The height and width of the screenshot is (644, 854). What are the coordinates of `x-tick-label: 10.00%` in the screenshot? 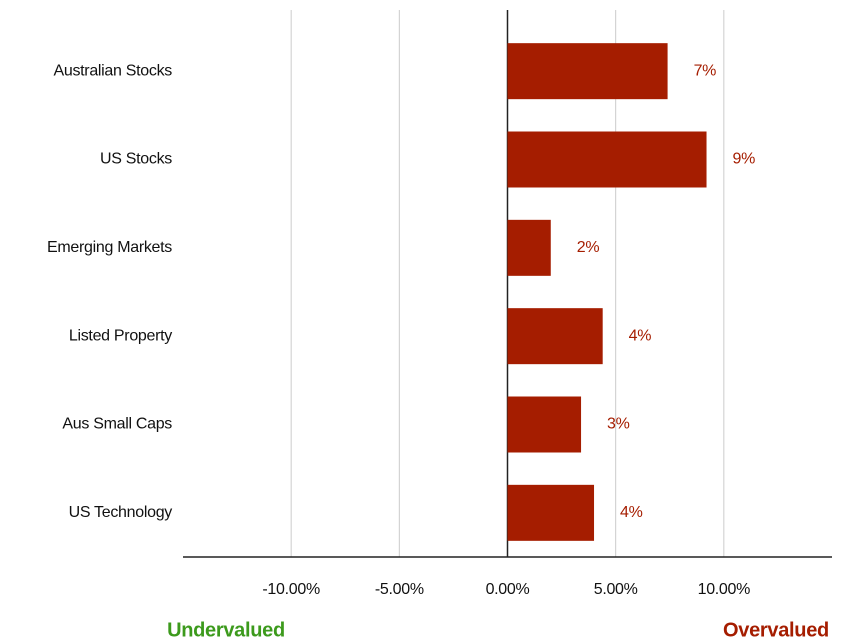 It's located at (724, 589).